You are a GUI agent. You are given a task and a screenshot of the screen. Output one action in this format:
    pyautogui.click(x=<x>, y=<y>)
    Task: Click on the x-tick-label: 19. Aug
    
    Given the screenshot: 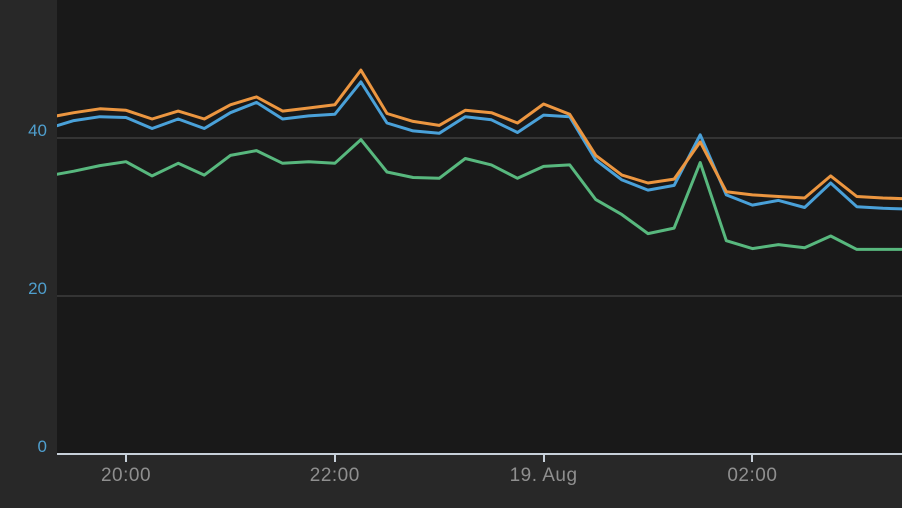 What is the action you would take?
    pyautogui.click(x=543, y=475)
    